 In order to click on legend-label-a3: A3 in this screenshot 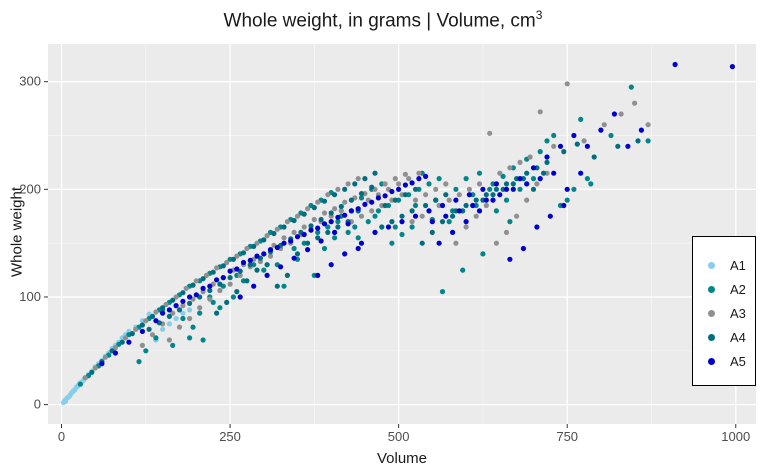, I will do `click(738, 313)`.